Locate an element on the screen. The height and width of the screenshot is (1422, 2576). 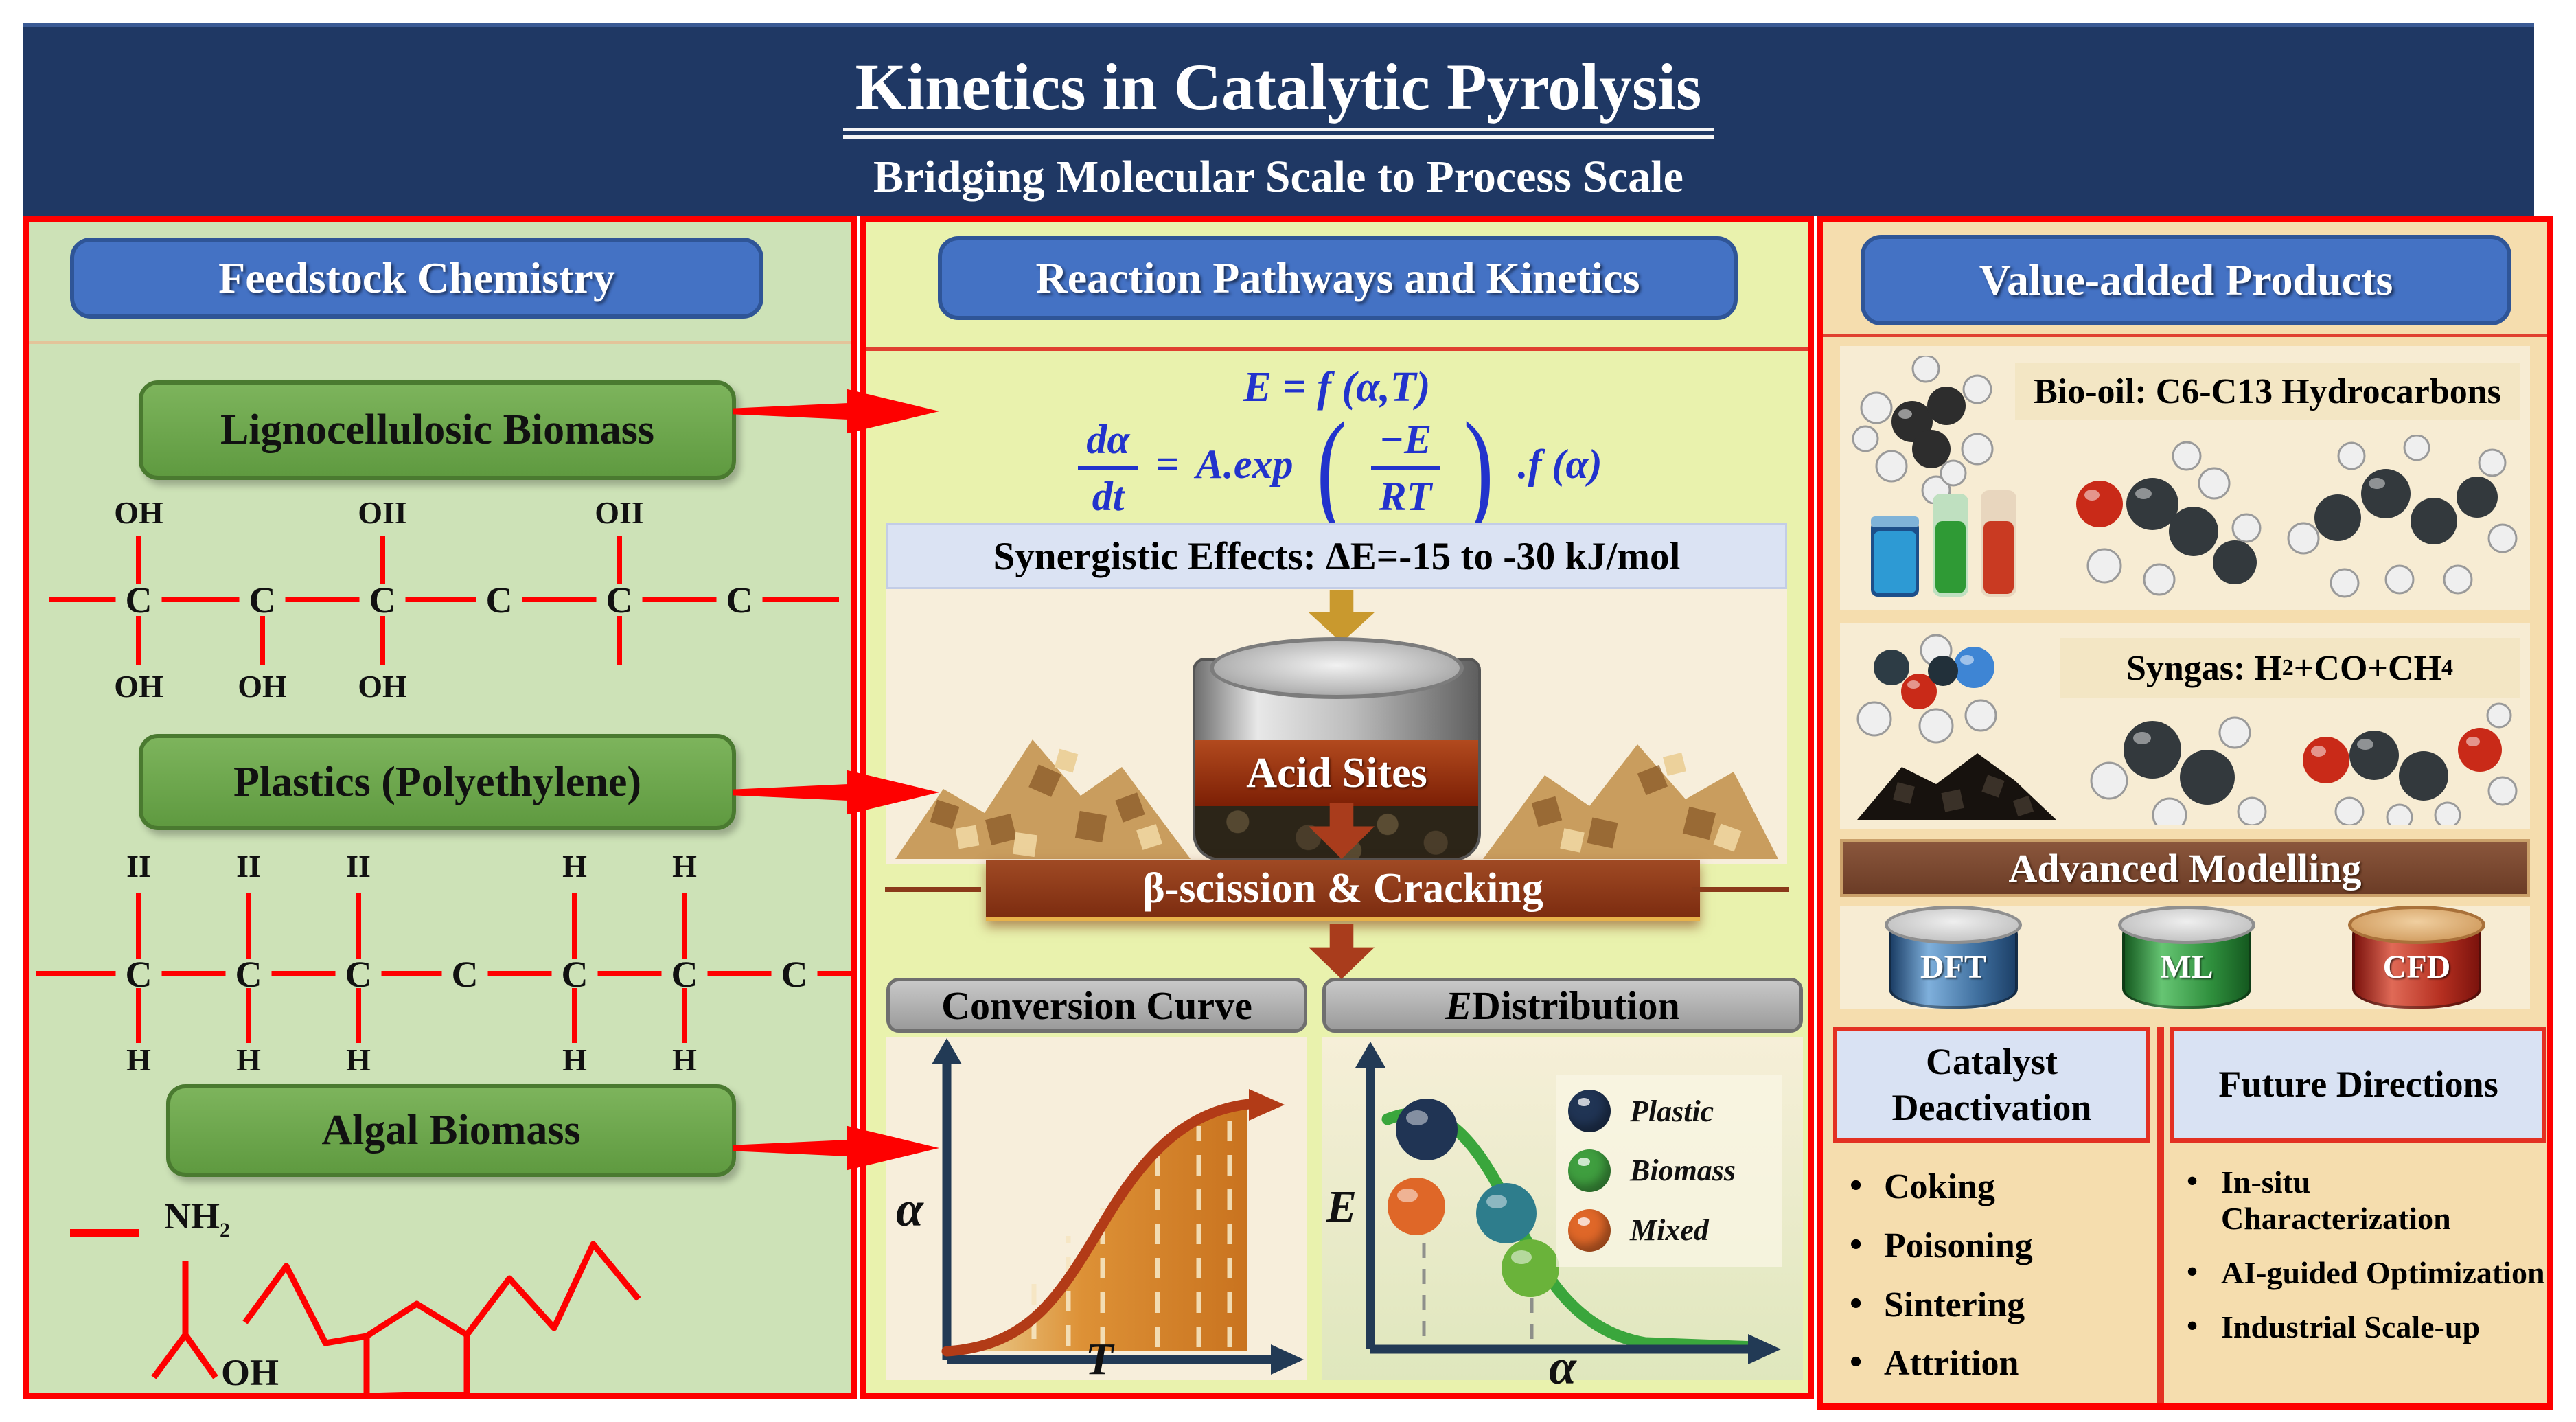
cfd-label: CFD is located at coordinates (2416, 967).